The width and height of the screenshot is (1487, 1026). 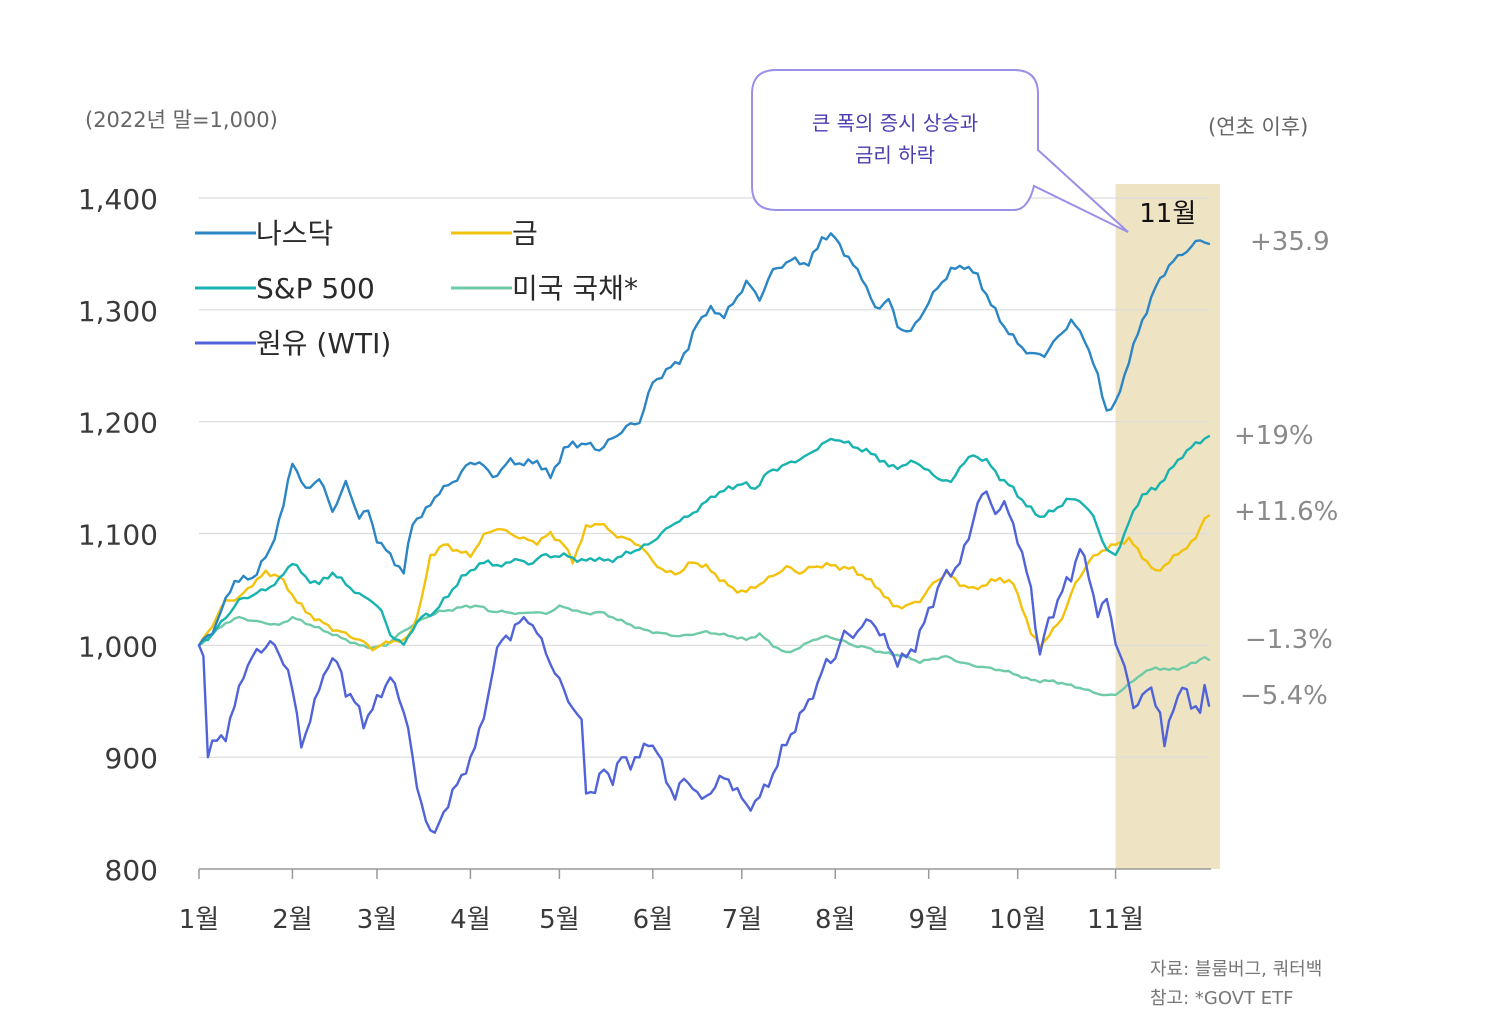 What do you see at coordinates (1286, 469) in the screenshot?
I see `end-labels: +35.9 +19% +11.6% −1.3% −5.4%` at bounding box center [1286, 469].